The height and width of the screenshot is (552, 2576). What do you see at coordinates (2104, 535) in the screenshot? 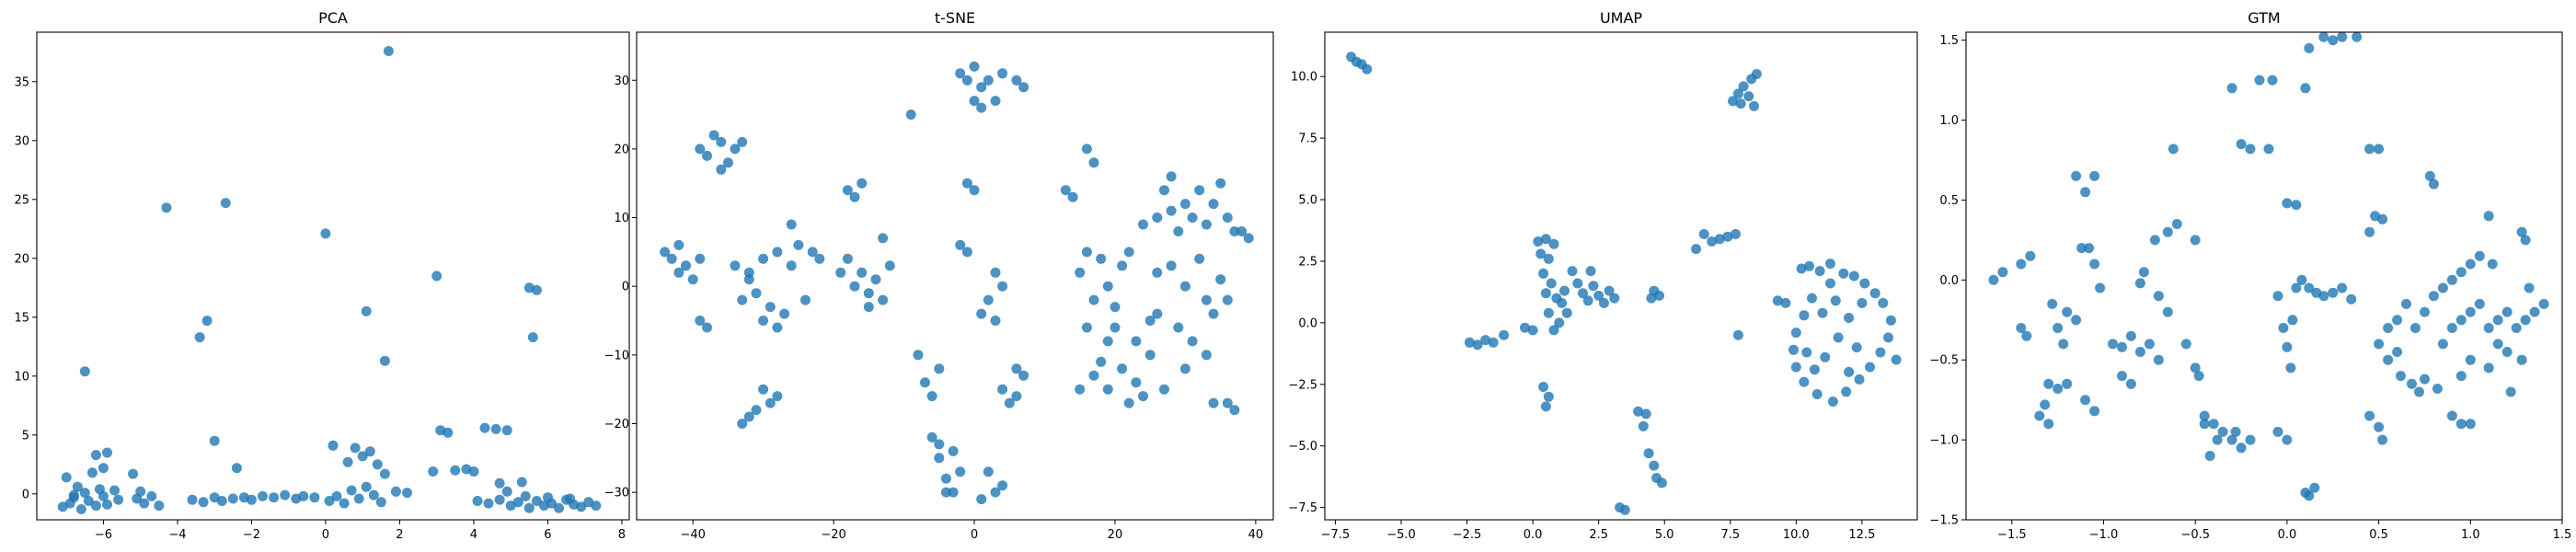
I see `x-tick-label: −1.0` at bounding box center [2104, 535].